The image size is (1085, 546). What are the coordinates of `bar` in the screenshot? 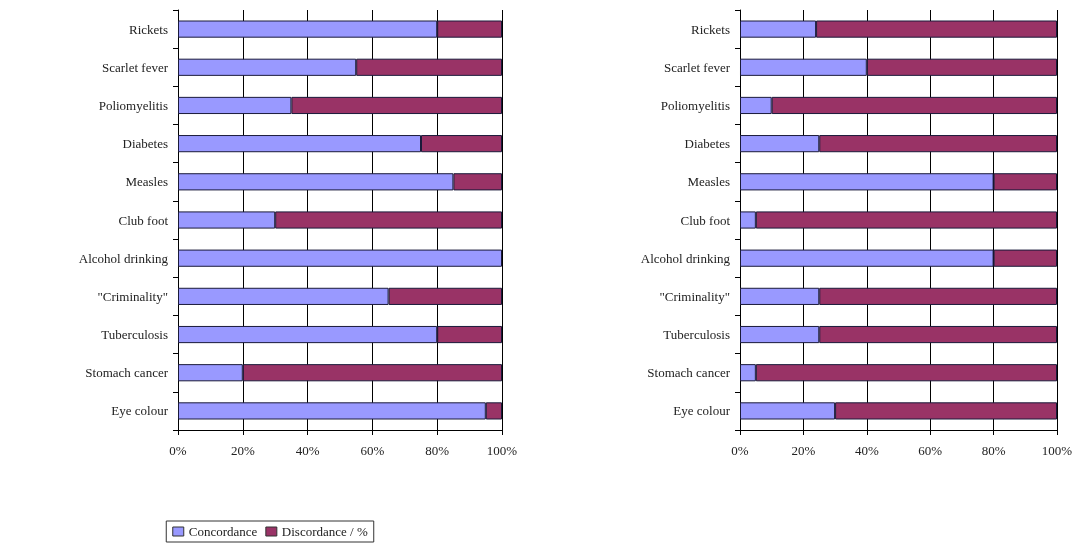 It's located at (340, 258).